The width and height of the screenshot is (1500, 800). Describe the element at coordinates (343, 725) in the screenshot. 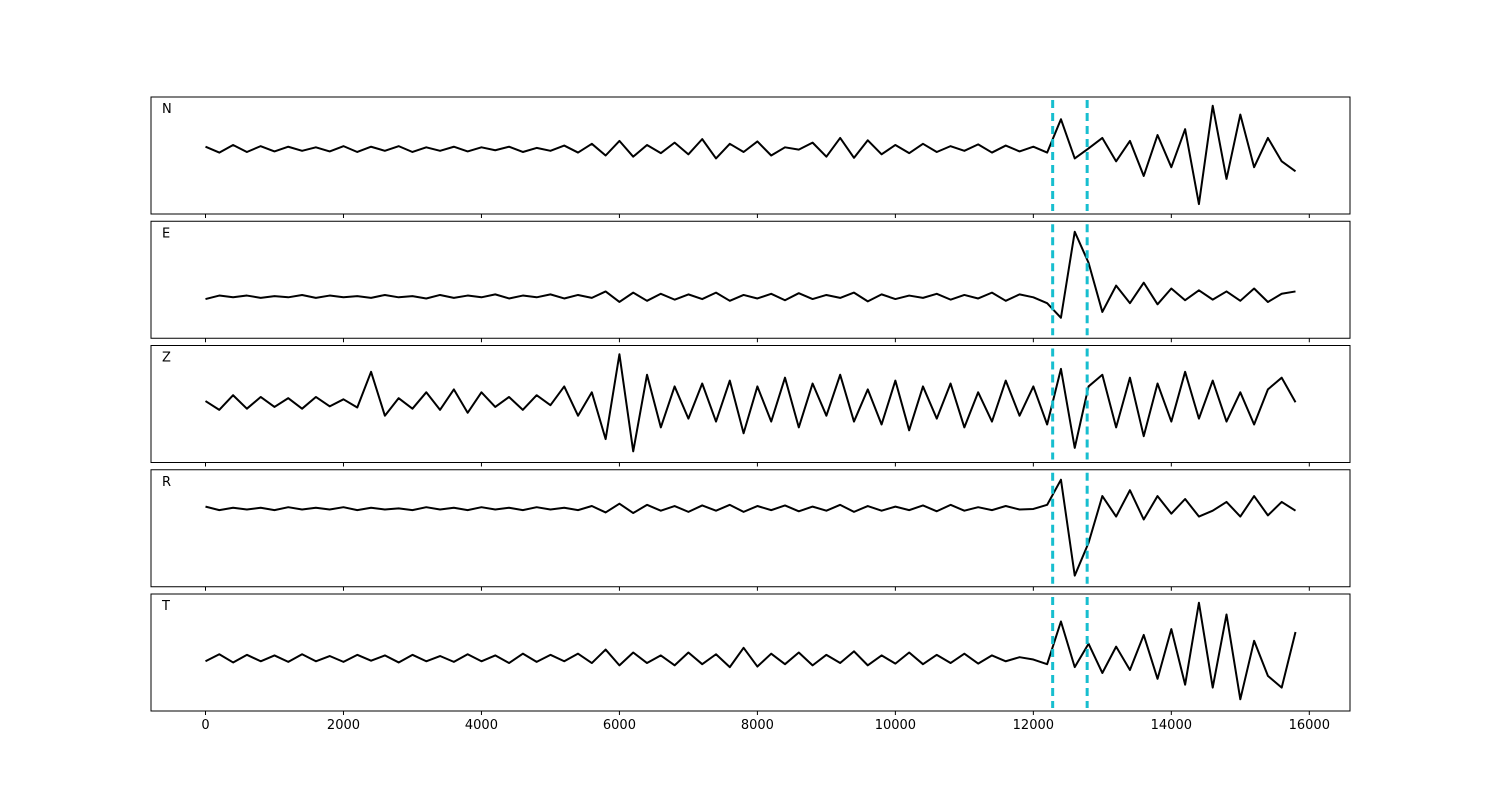

I see `x-tick-label: 2000` at that location.